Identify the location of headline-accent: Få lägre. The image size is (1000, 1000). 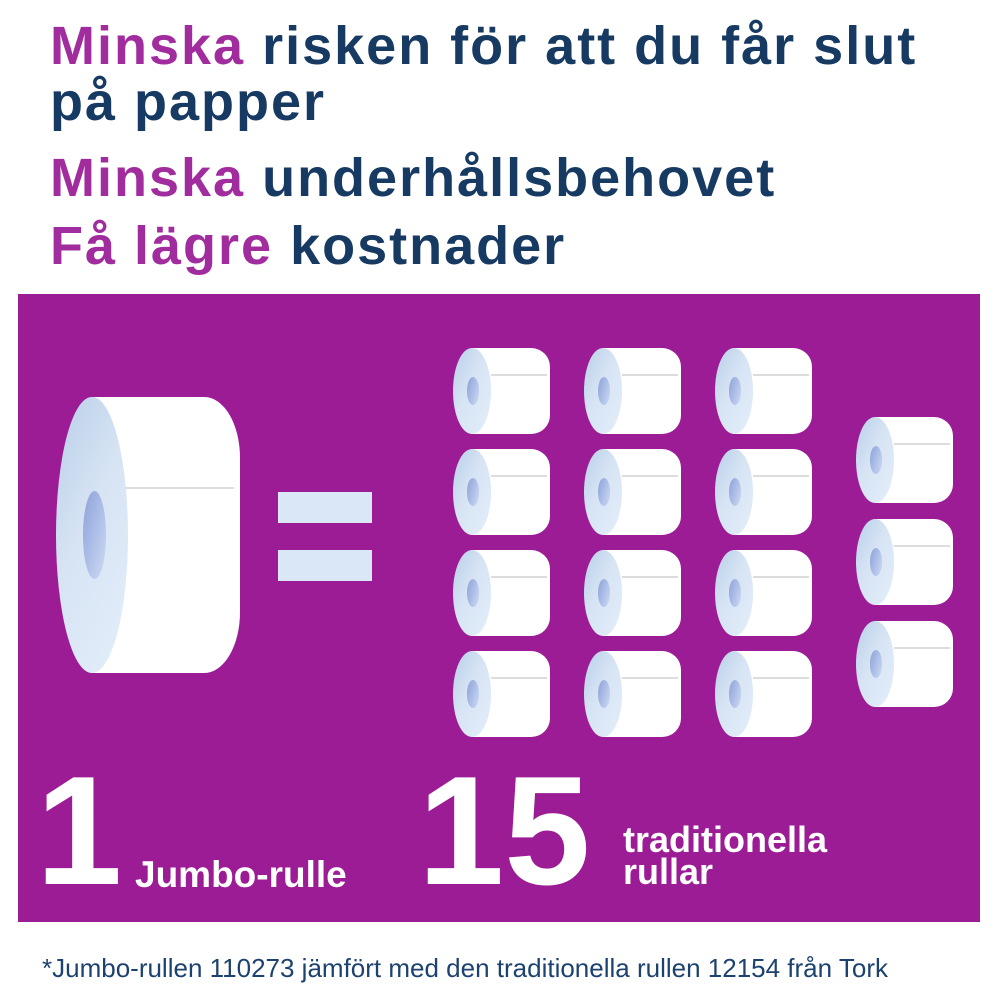
(170, 246).